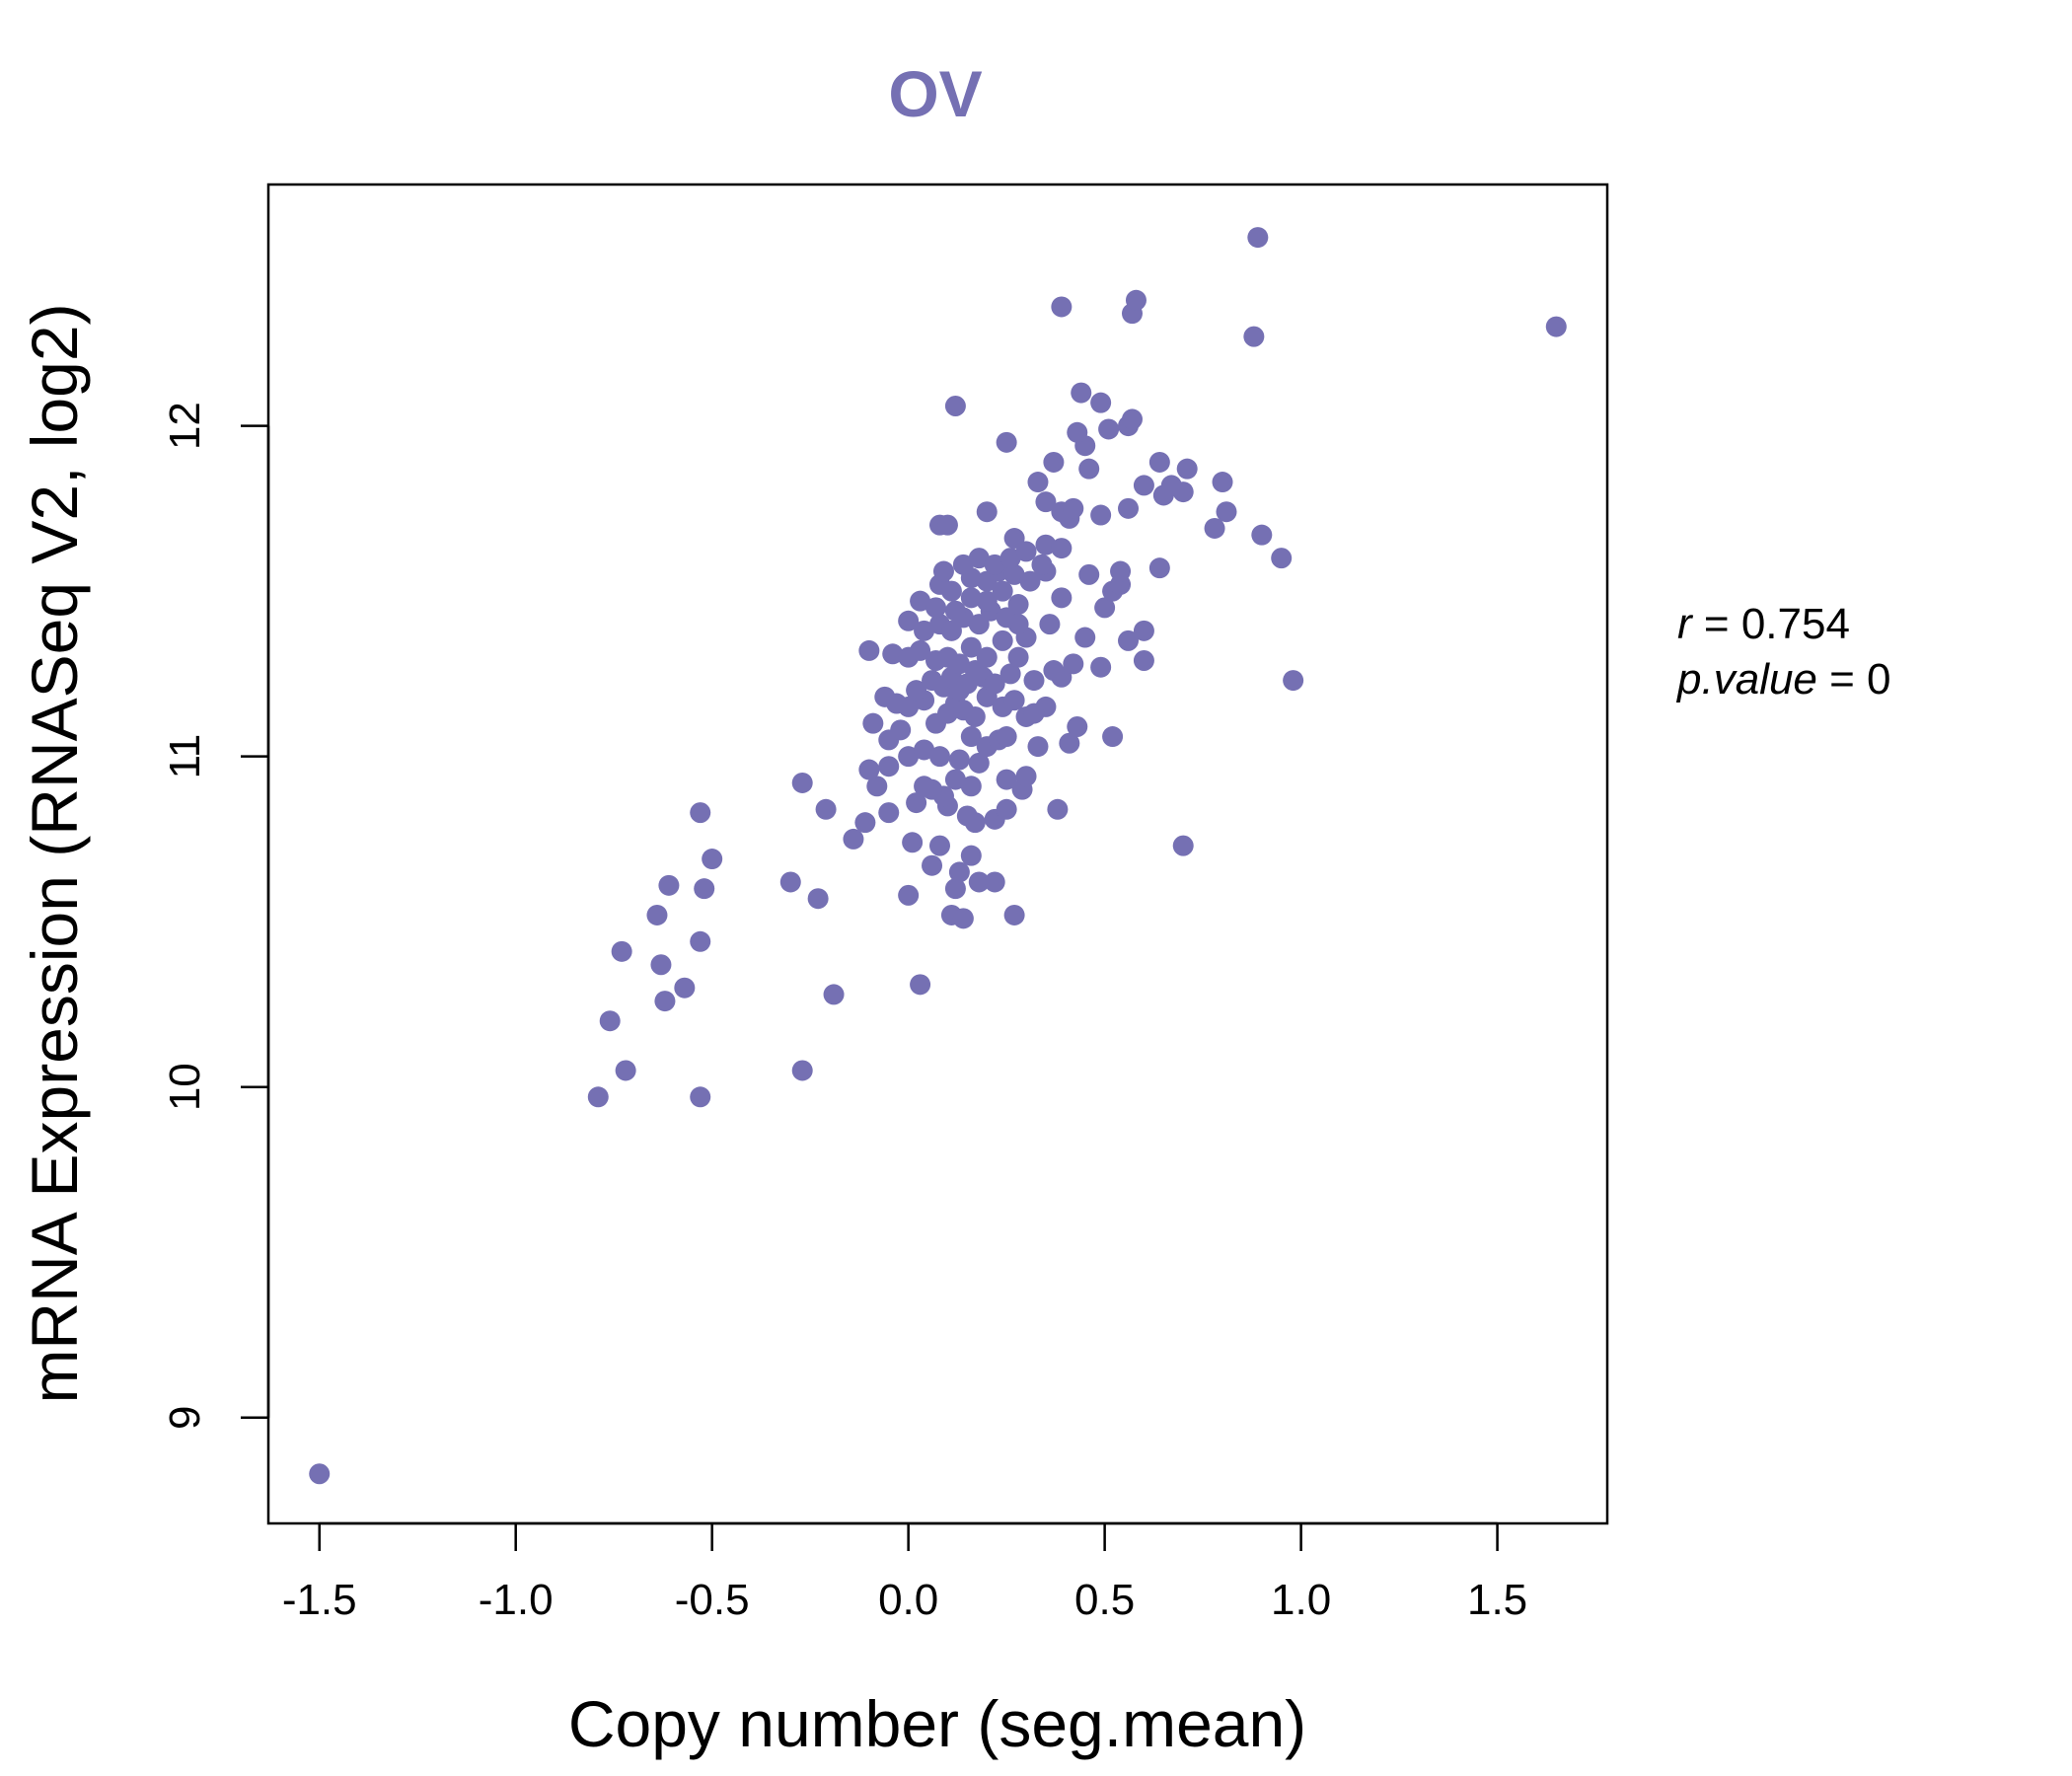  Describe the element at coordinates (713, 1600) in the screenshot. I see `x-tick-label: -0.5` at that location.